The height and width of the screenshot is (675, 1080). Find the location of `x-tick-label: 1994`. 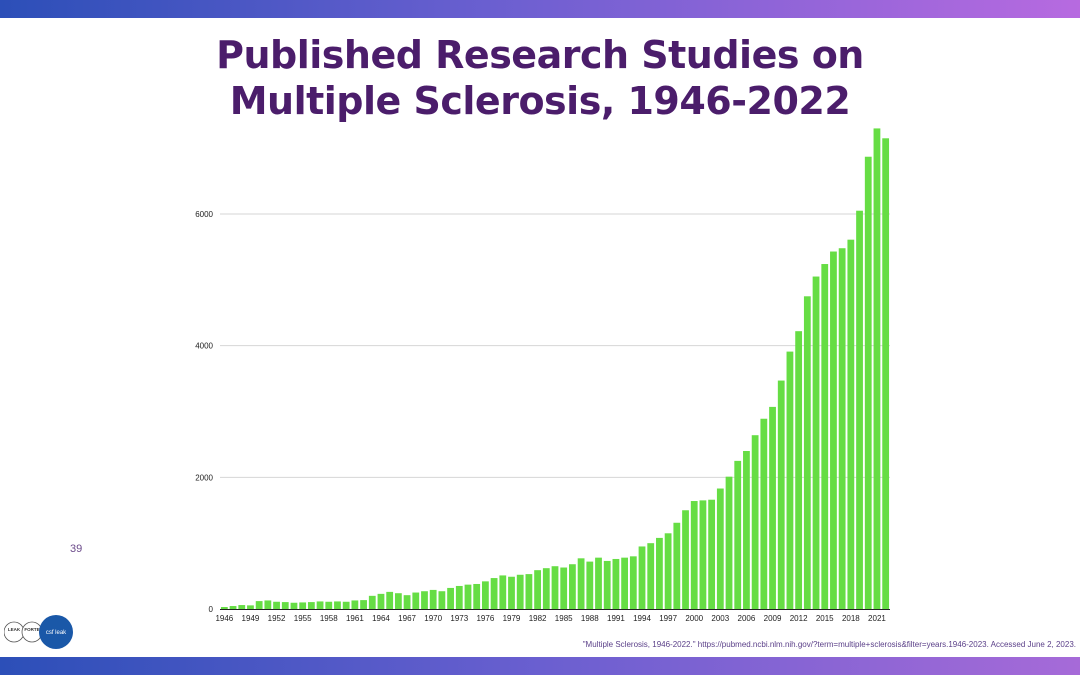

x-tick-label: 1994 is located at coordinates (642, 618).